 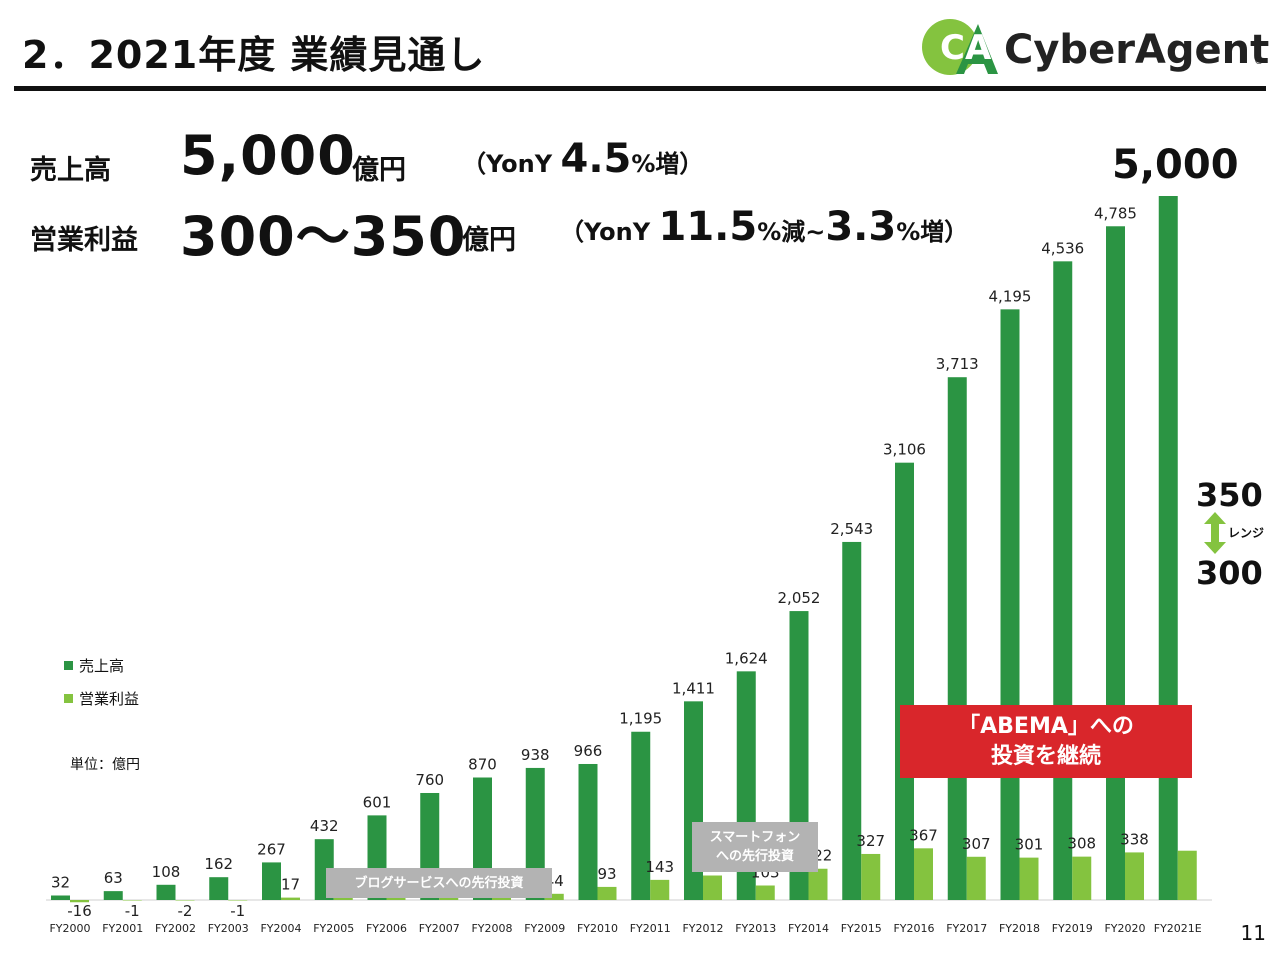 I want to click on range-low-label: 300, so click(x=1229, y=573).